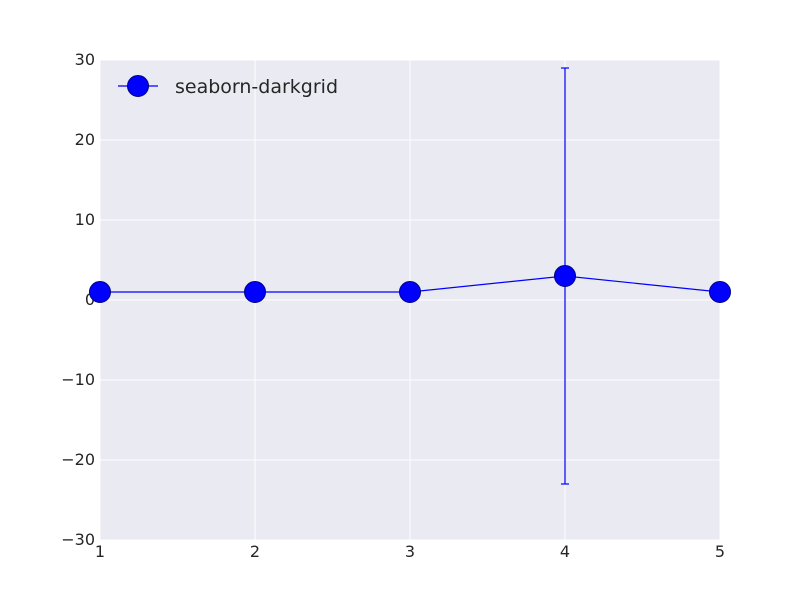 The width and height of the screenshot is (800, 600). I want to click on y-tick-label: 20, so click(85, 139).